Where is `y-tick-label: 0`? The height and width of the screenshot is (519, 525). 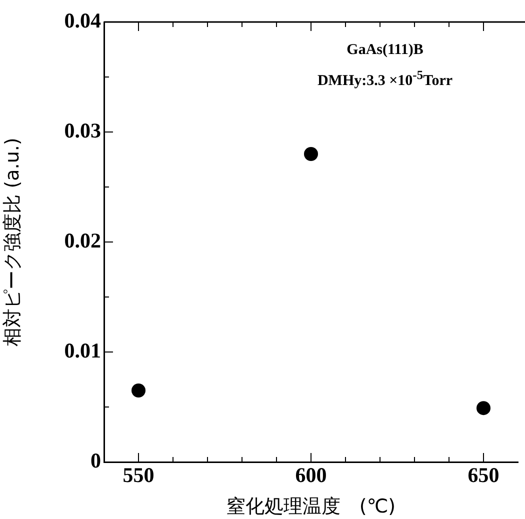
y-tick-label: 0 is located at coordinates (95, 460).